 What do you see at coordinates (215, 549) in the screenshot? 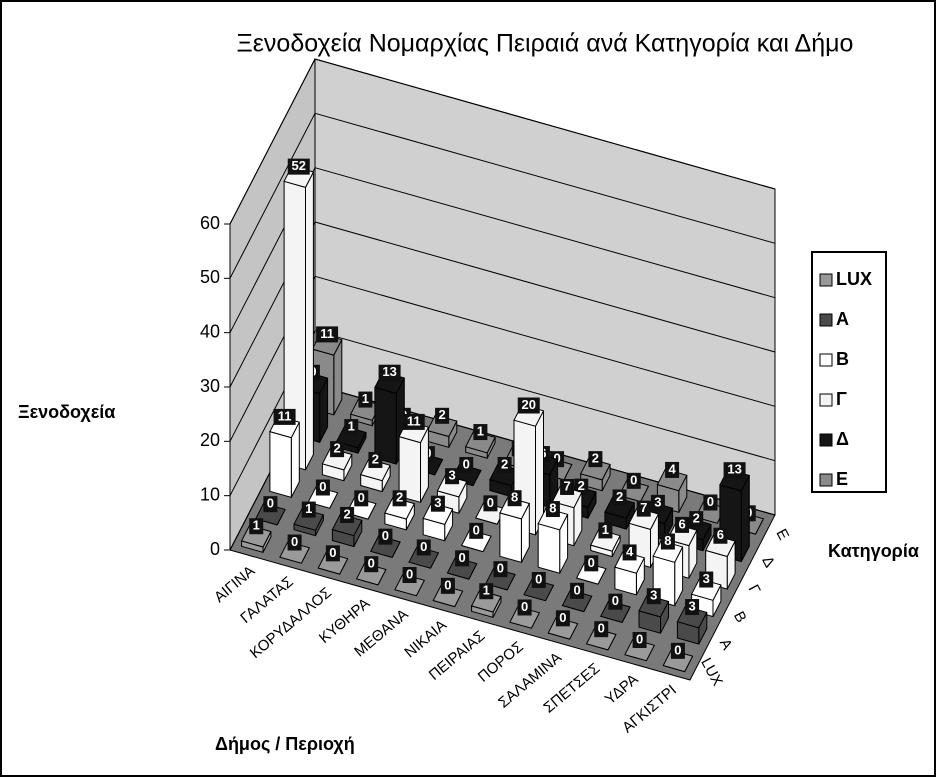
I see `y-tick-label: 0` at bounding box center [215, 549].